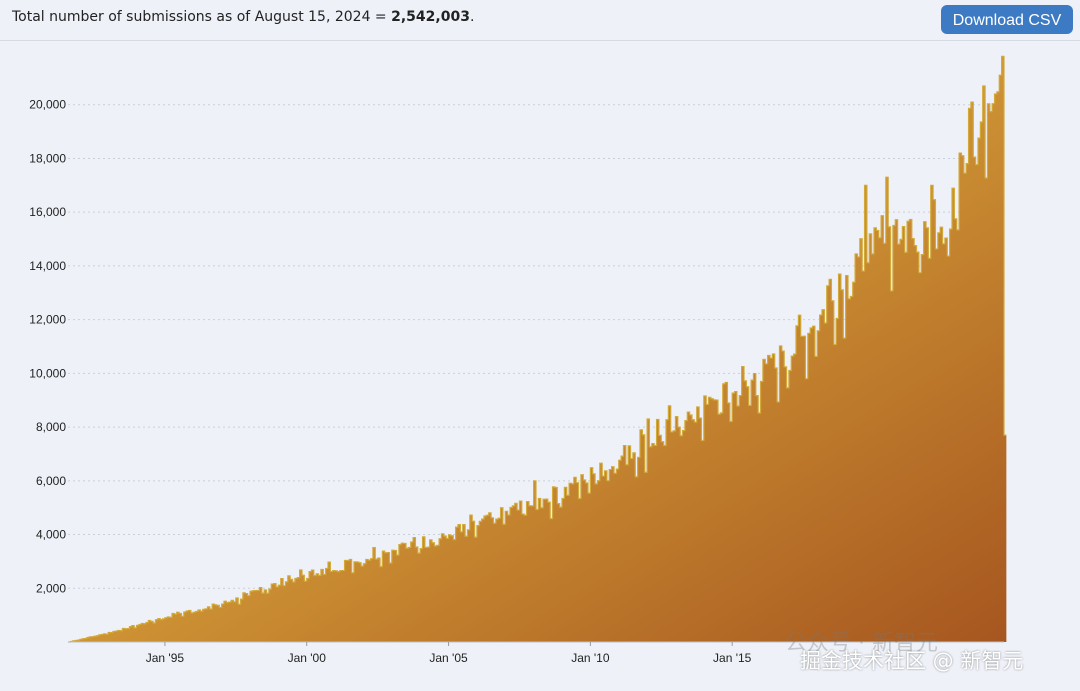 Image resolution: width=1080 pixels, height=691 pixels. I want to click on summary-suffix: ., so click(472, 17).